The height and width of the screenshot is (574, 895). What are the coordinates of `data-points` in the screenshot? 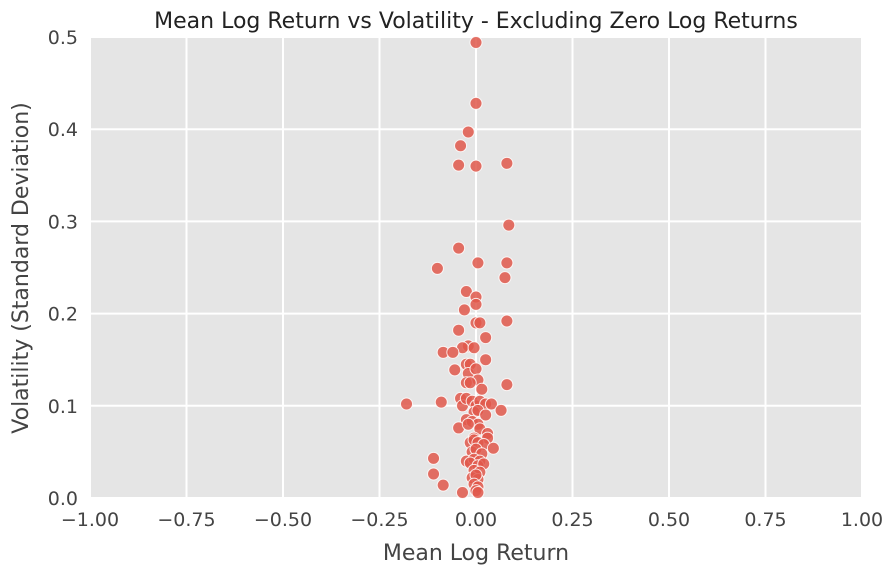 It's located at (458, 267).